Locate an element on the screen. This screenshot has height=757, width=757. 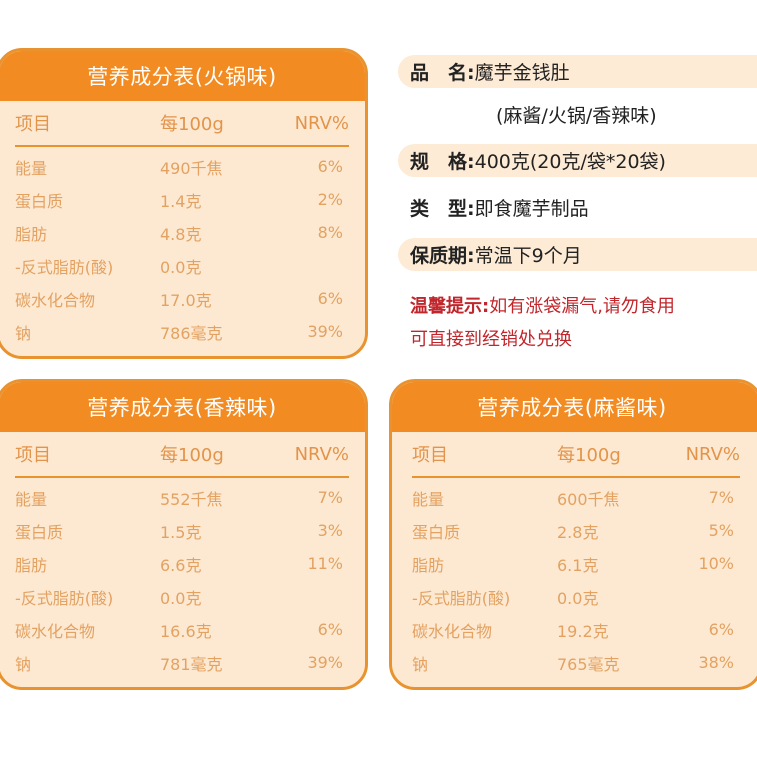
row-value: 2.8克 is located at coordinates (578, 532).